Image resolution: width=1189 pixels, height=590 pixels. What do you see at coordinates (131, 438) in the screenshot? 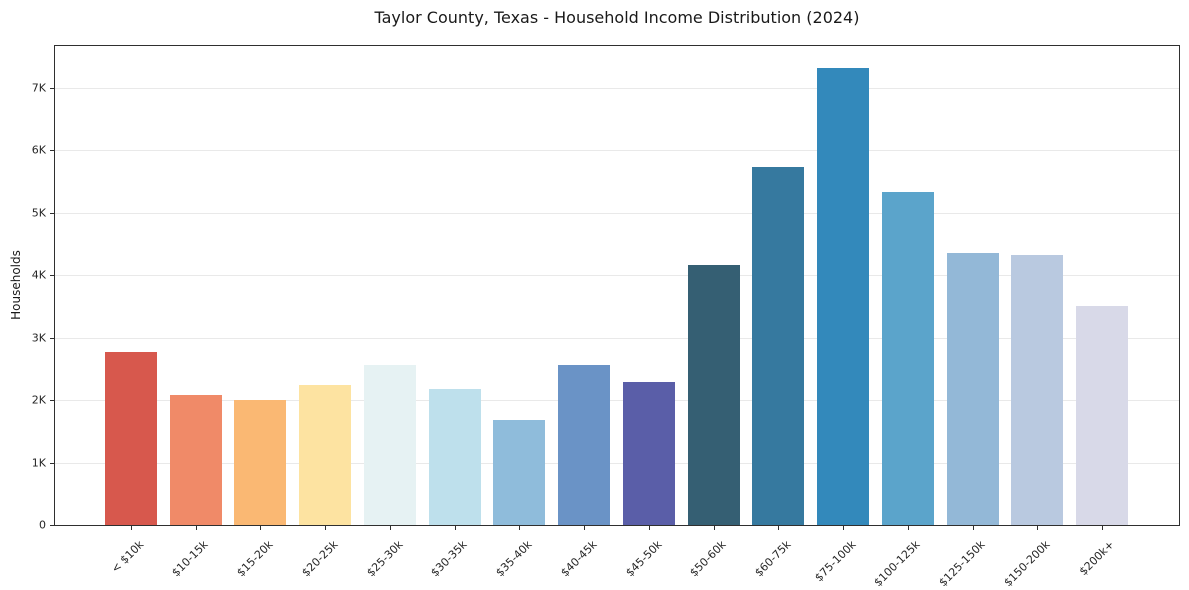
I see `bar-10k` at bounding box center [131, 438].